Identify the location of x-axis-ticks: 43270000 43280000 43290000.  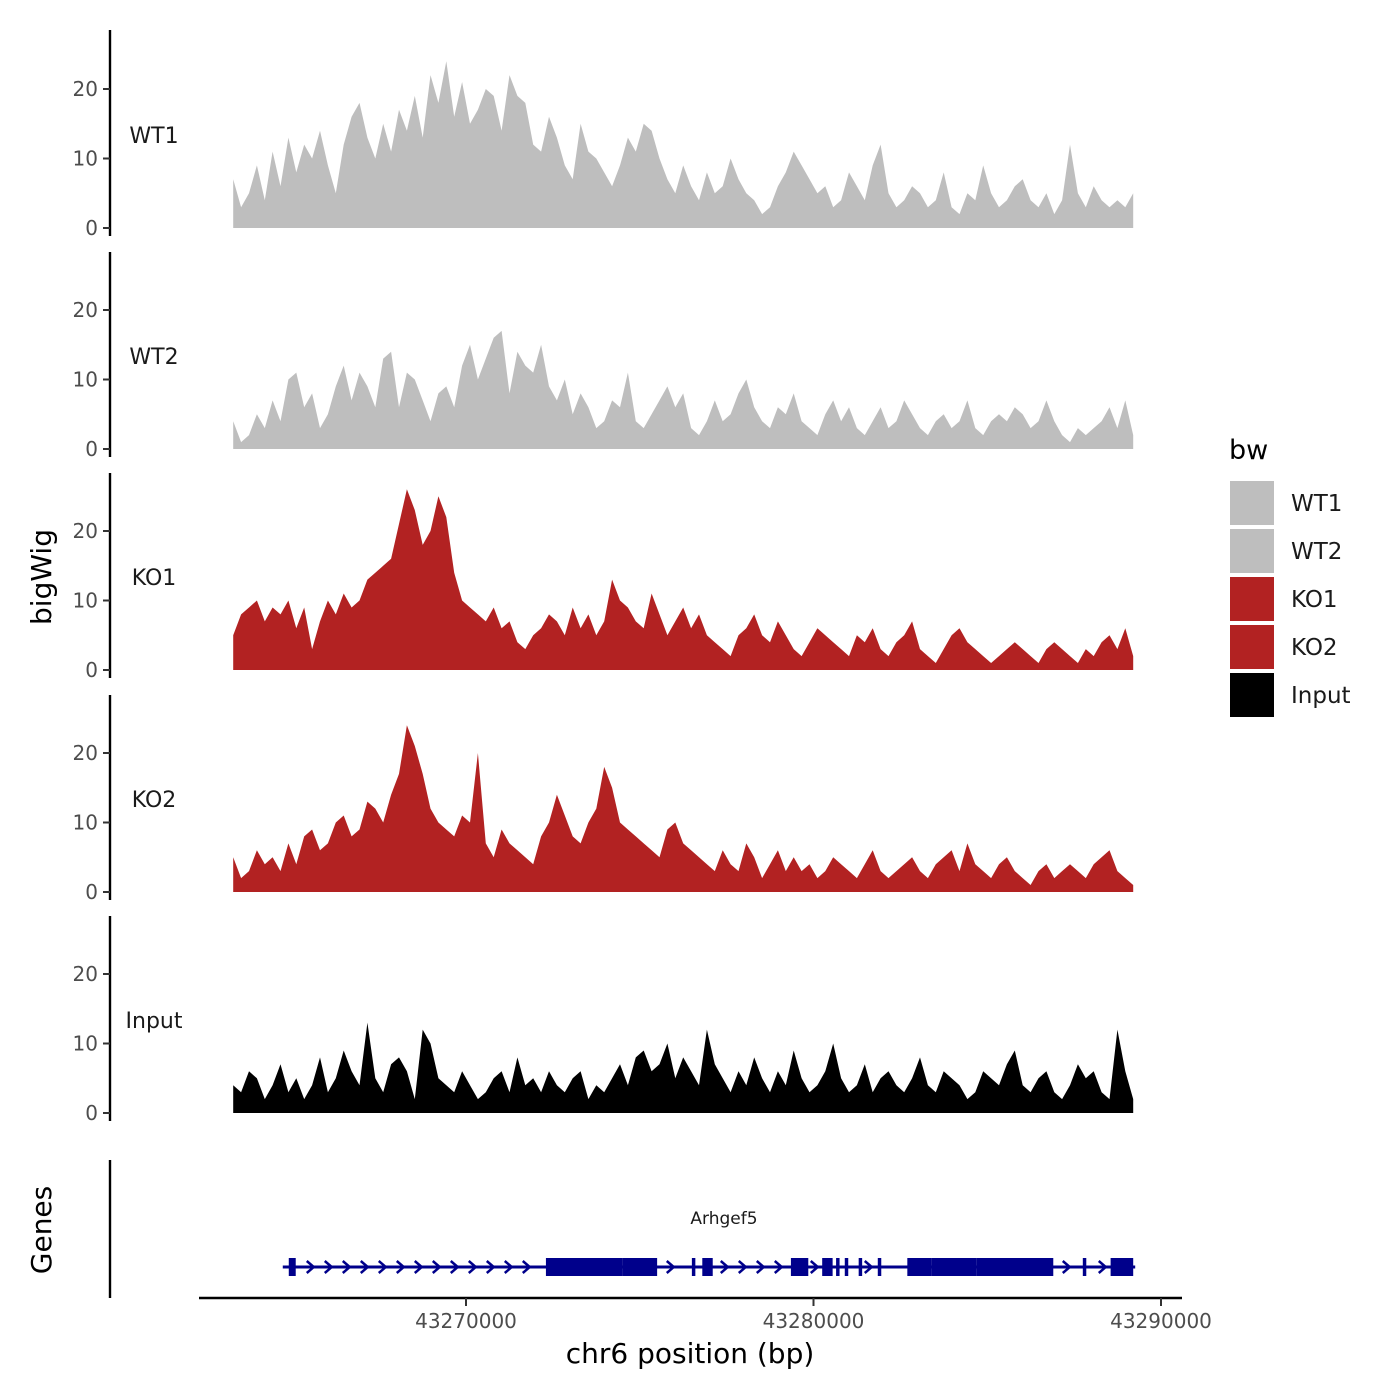
(813, 1315).